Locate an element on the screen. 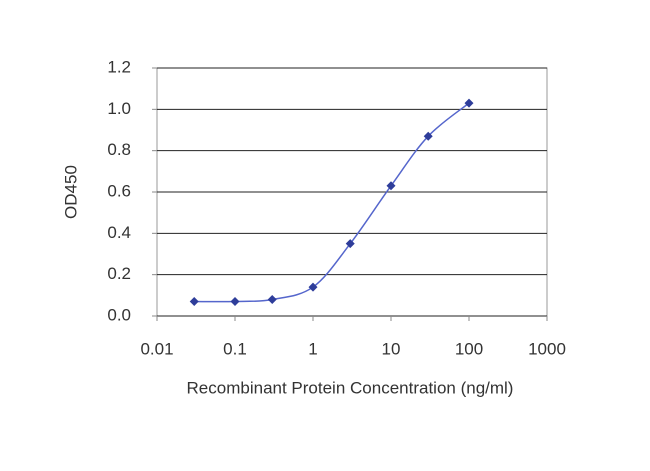  y-tick-label: 0.6 is located at coordinates (119, 190).